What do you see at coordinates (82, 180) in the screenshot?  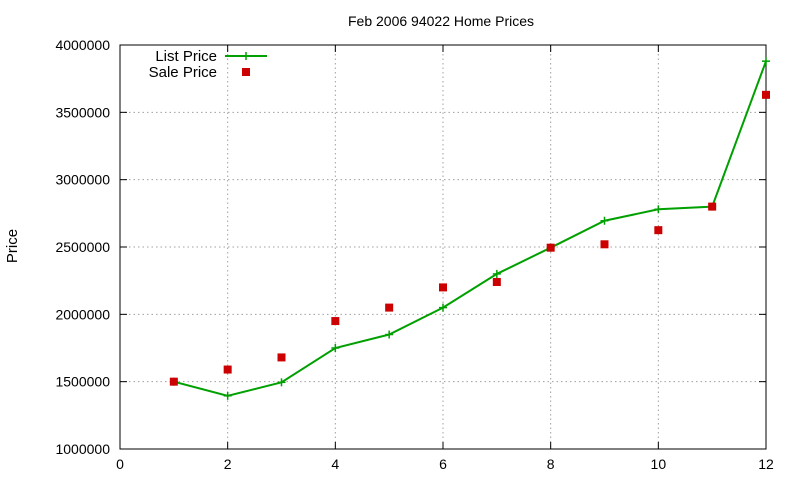 I see `y-tick-label: 3000000` at bounding box center [82, 180].